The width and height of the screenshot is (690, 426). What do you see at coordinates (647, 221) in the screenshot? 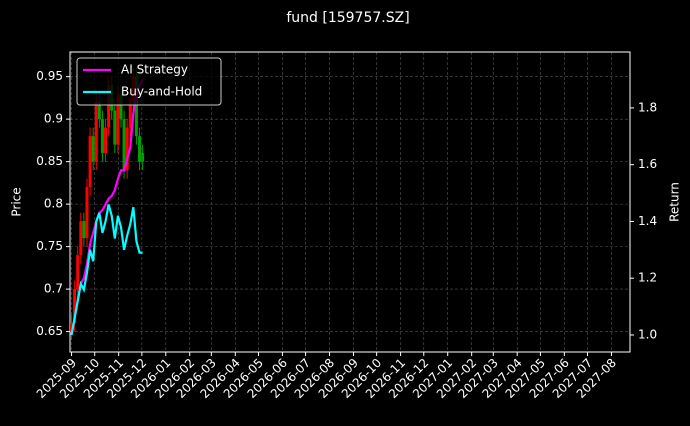
I see `y2-tick-label: 1.4` at bounding box center [647, 221].